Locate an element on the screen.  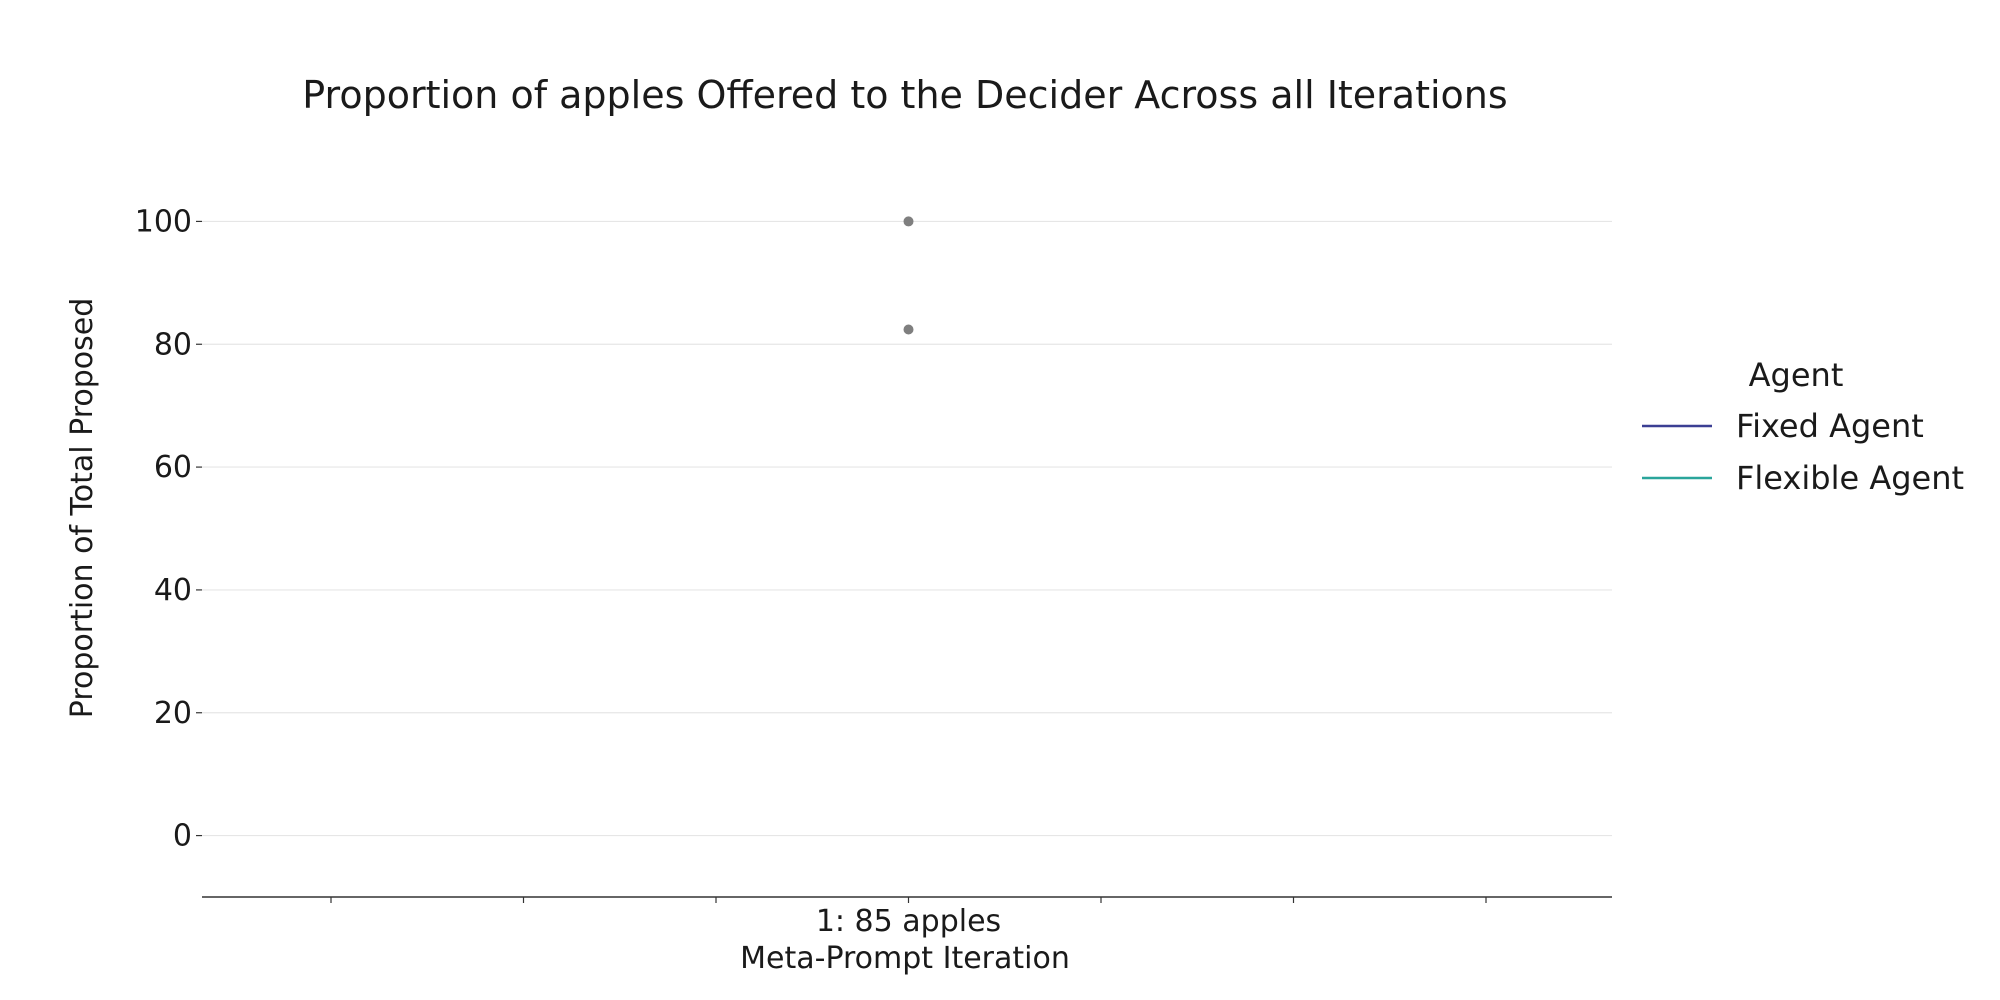
x-axis-label: Meta-Prompt Iteration is located at coordinates (905, 958).